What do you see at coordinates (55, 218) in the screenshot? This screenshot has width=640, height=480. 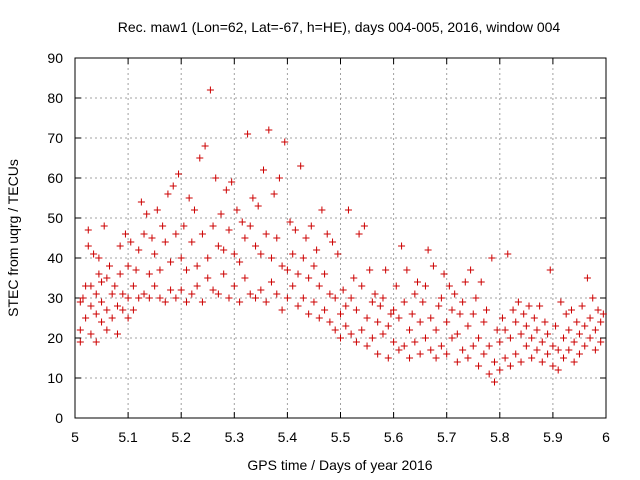 I see `y-tick-label: 50` at bounding box center [55, 218].